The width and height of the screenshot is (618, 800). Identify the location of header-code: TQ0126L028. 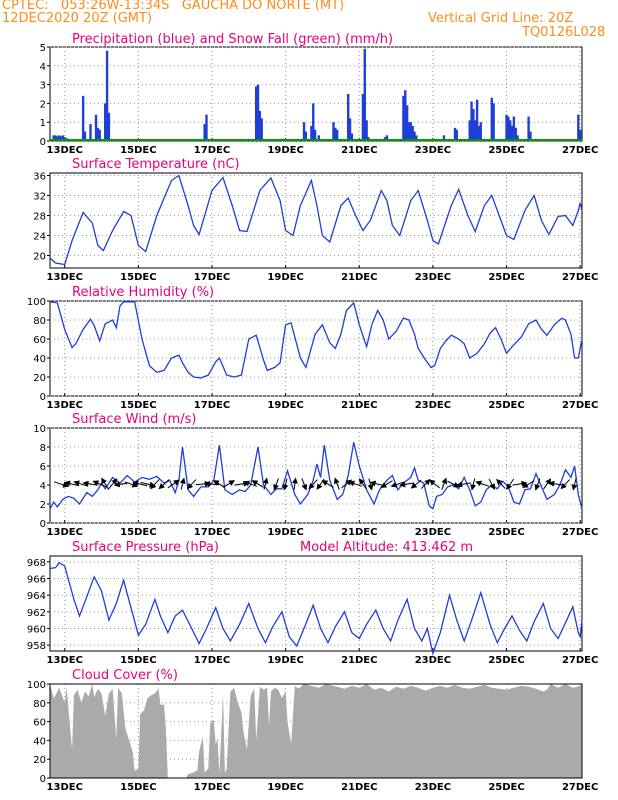
(564, 32).